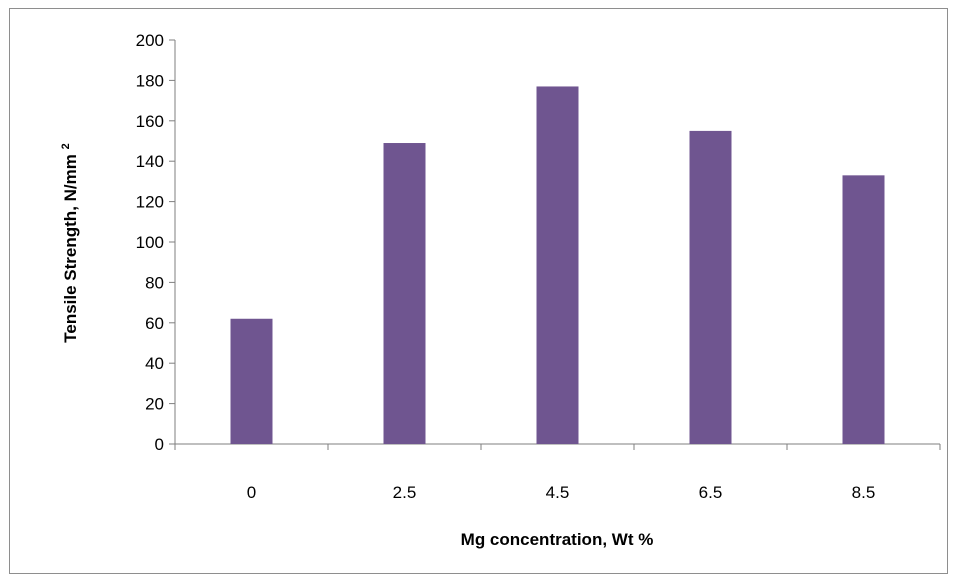 This screenshot has height=581, width=959. I want to click on y-tick-label: 20, so click(154, 404).